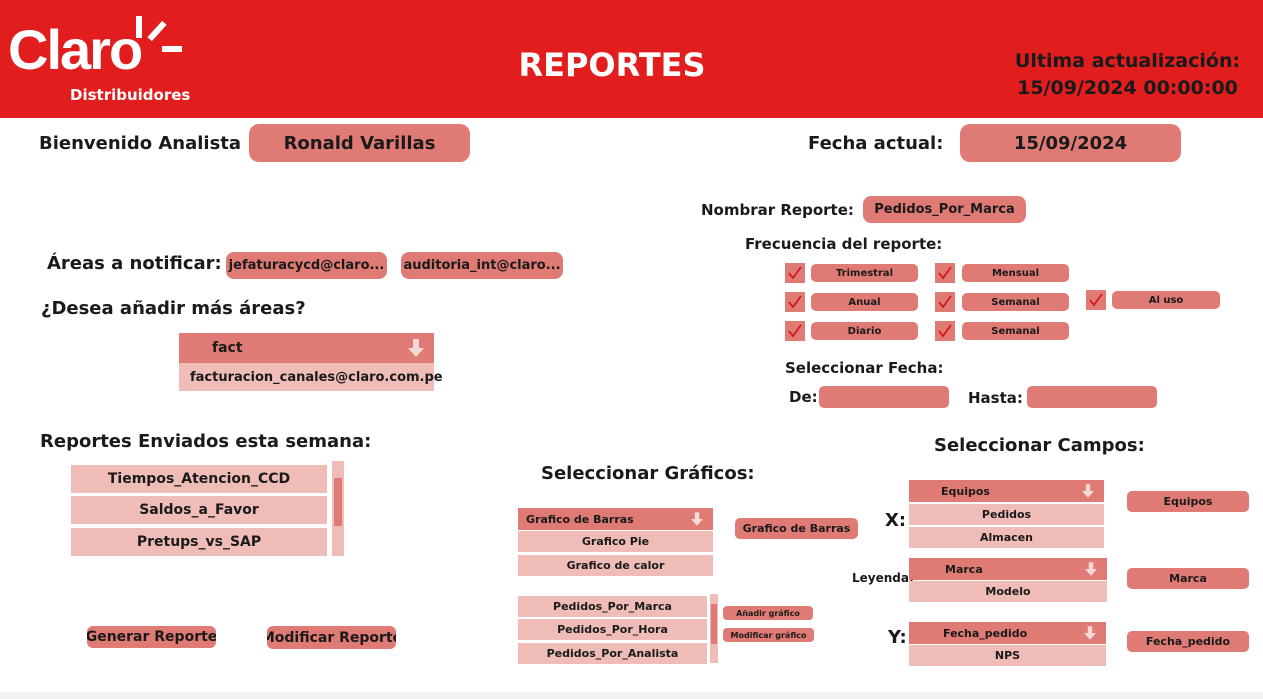 This screenshot has height=699, width=1263. What do you see at coordinates (199, 510) in the screenshot?
I see `sent-report-item: Saldos_a_Favor` at bounding box center [199, 510].